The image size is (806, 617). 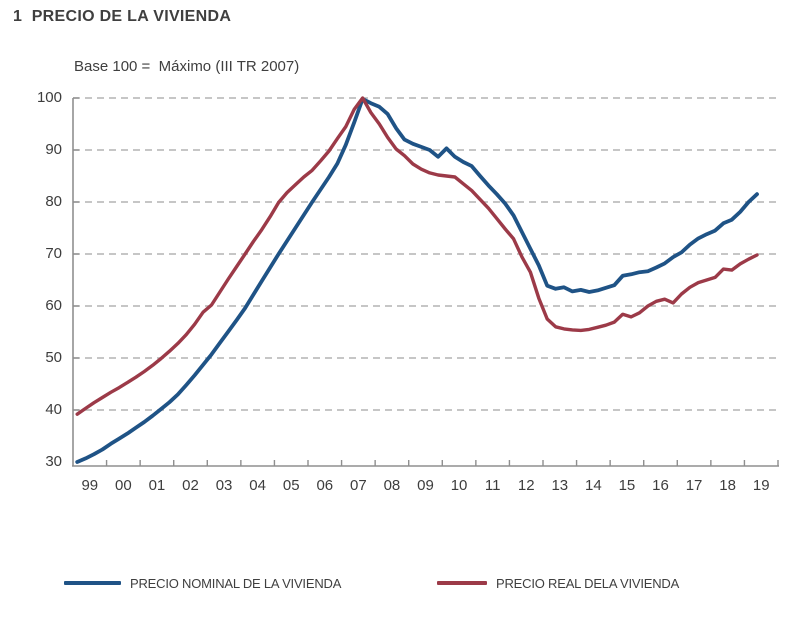 What do you see at coordinates (123, 485) in the screenshot?
I see `x-axis-label-00: 00` at bounding box center [123, 485].